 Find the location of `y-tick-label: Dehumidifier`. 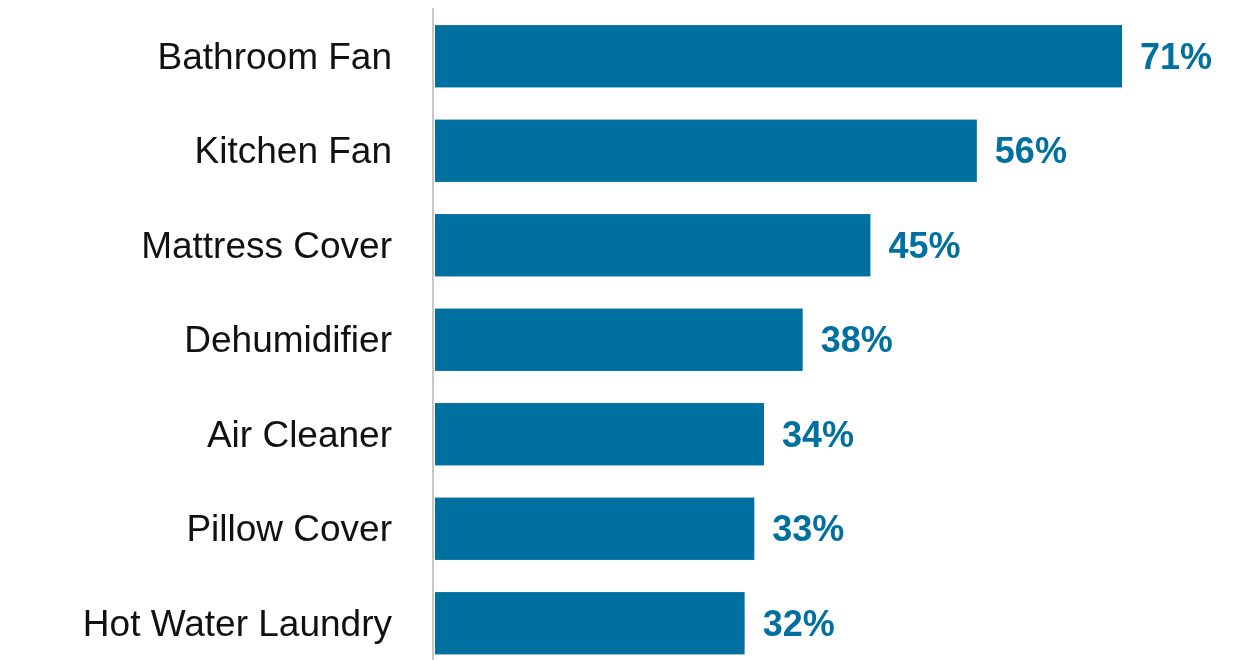

y-tick-label: Dehumidifier is located at coordinates (288, 340).